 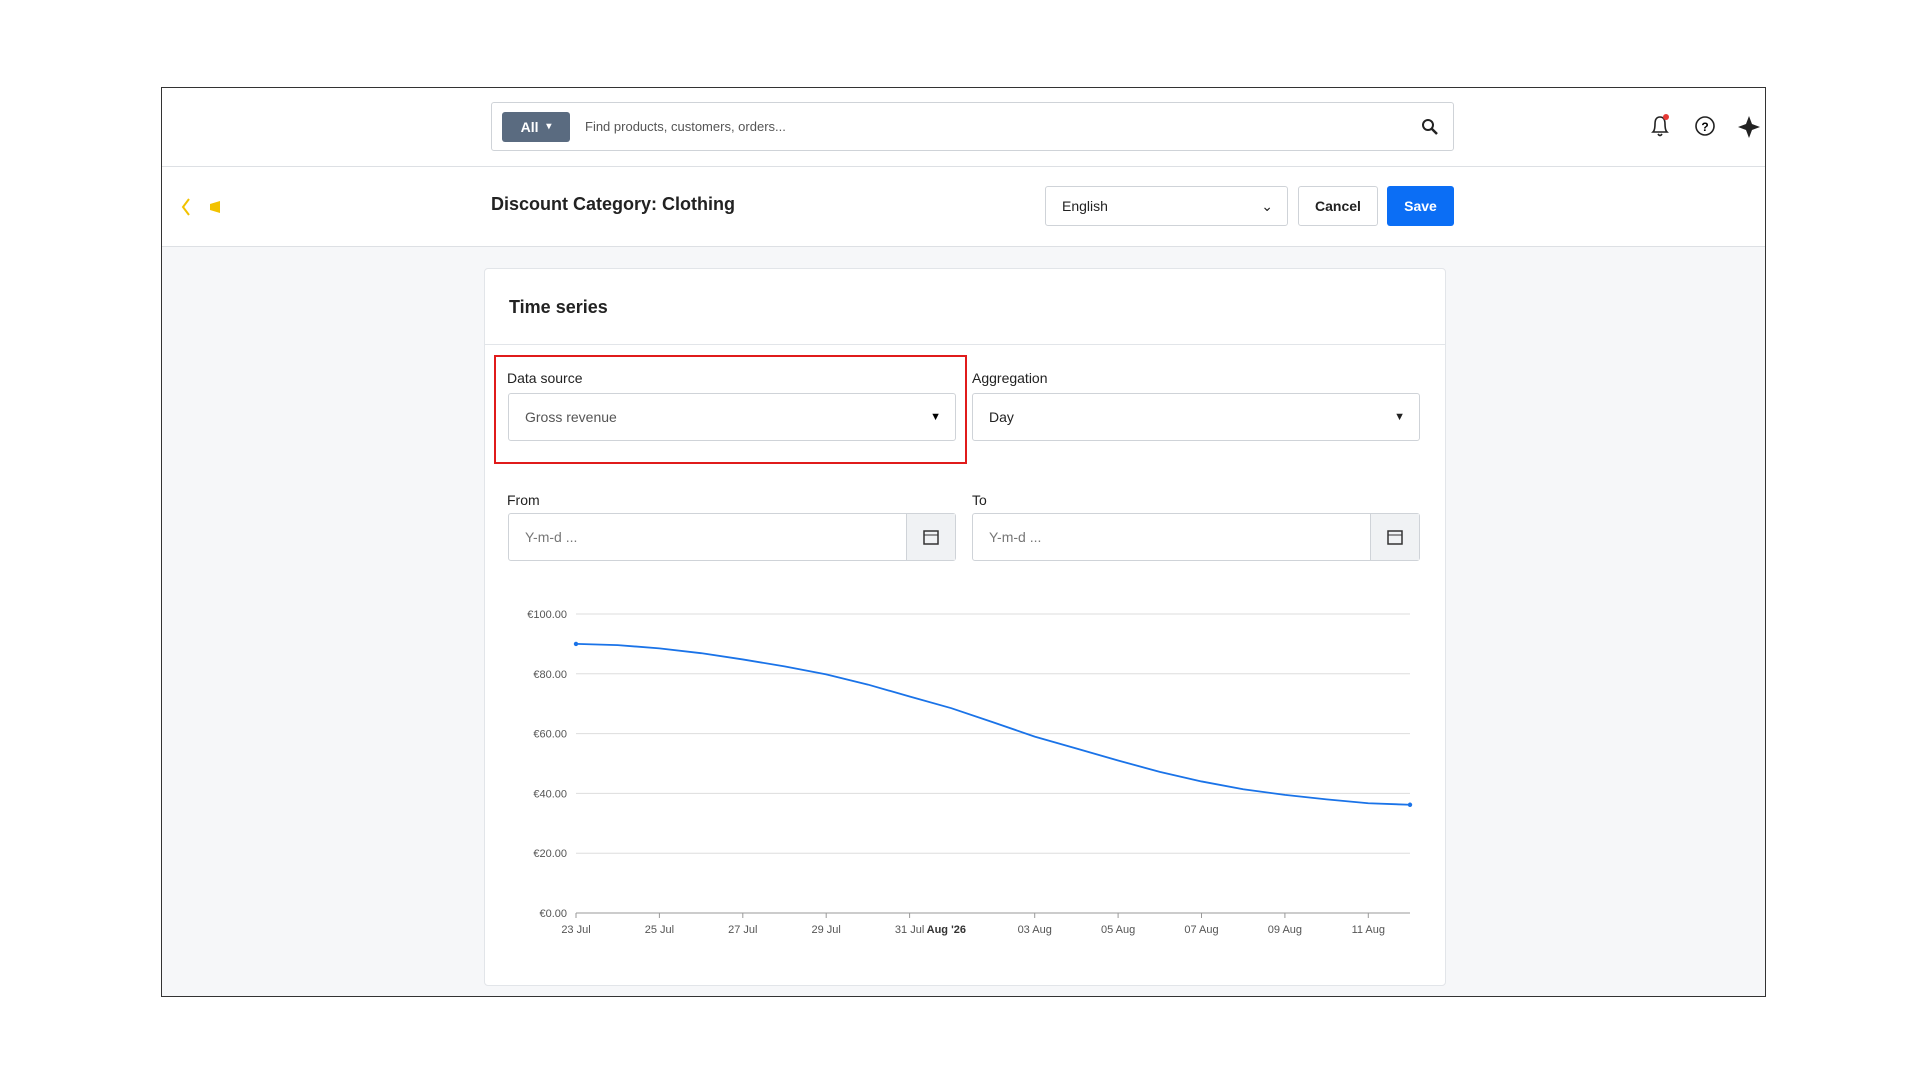 I want to click on back-icons, so click(x=205, y=207).